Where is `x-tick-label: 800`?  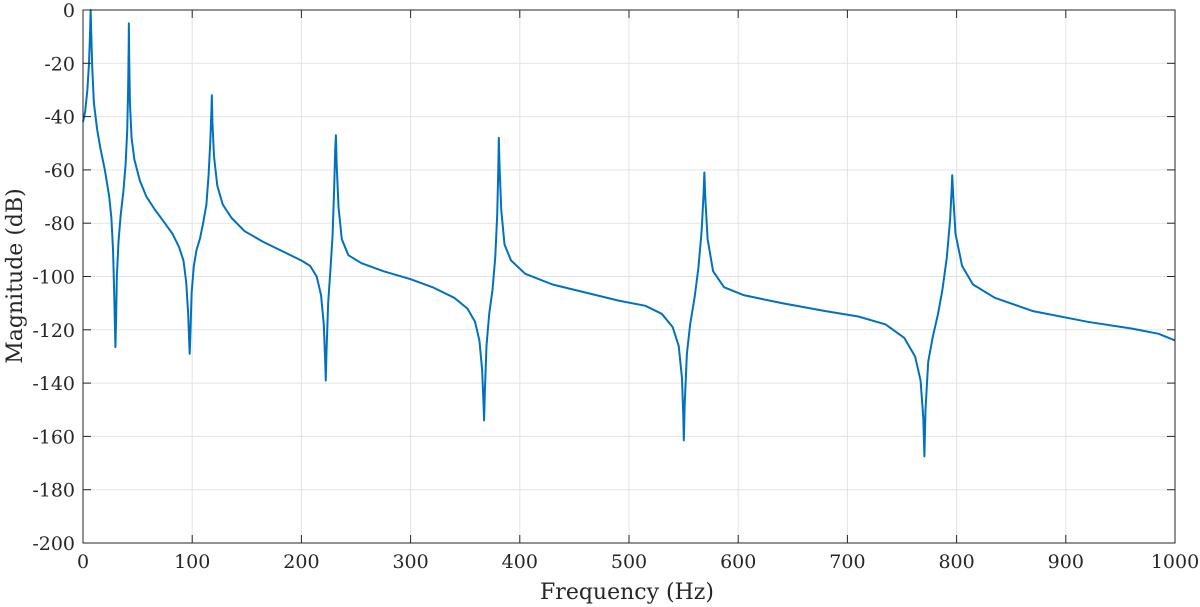
x-tick-label: 800 is located at coordinates (956, 562).